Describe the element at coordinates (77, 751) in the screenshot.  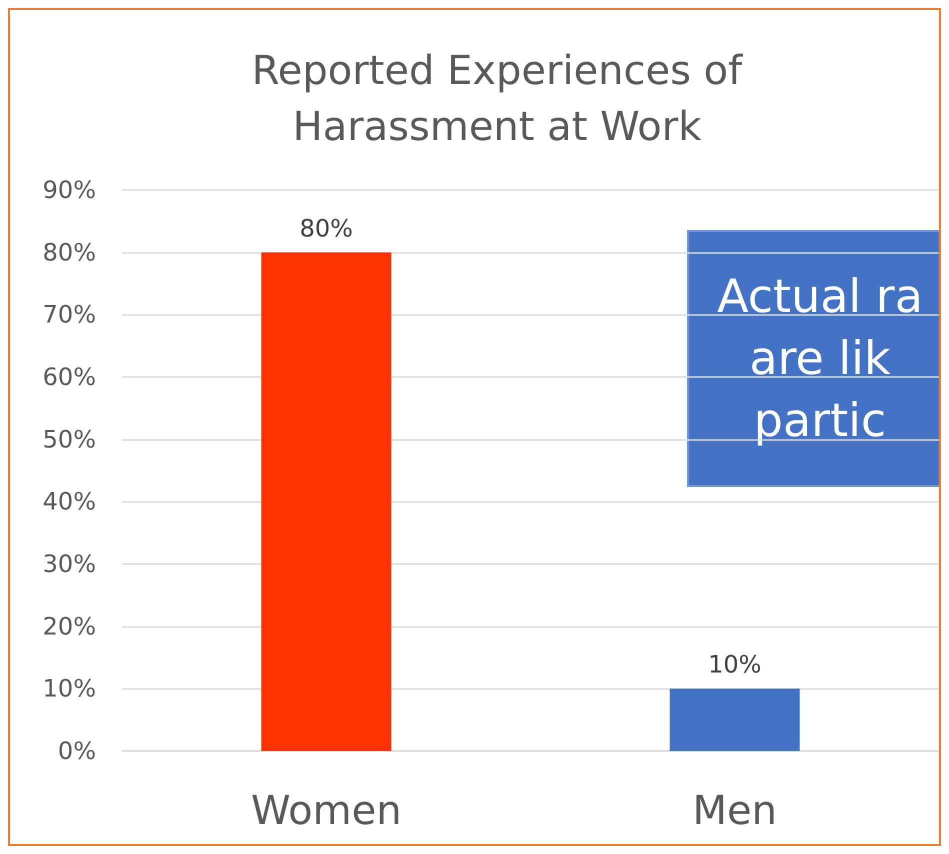
I see `y-tick-label: 0%` at that location.